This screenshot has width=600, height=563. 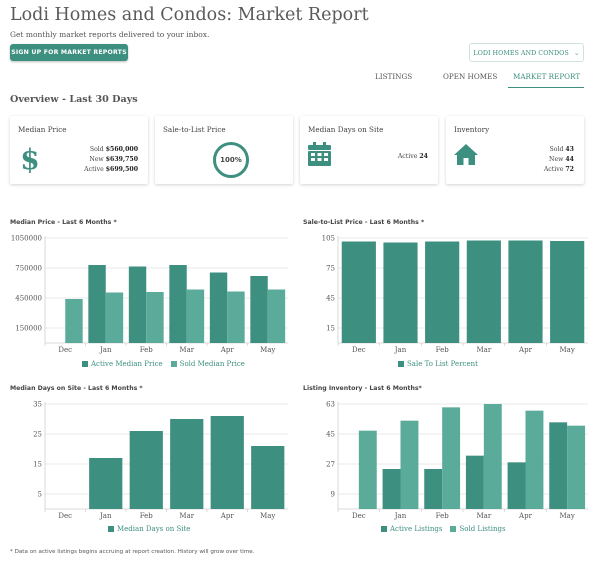 What do you see at coordinates (276, 316) in the screenshot?
I see `bar-sold-median-price-may` at bounding box center [276, 316].